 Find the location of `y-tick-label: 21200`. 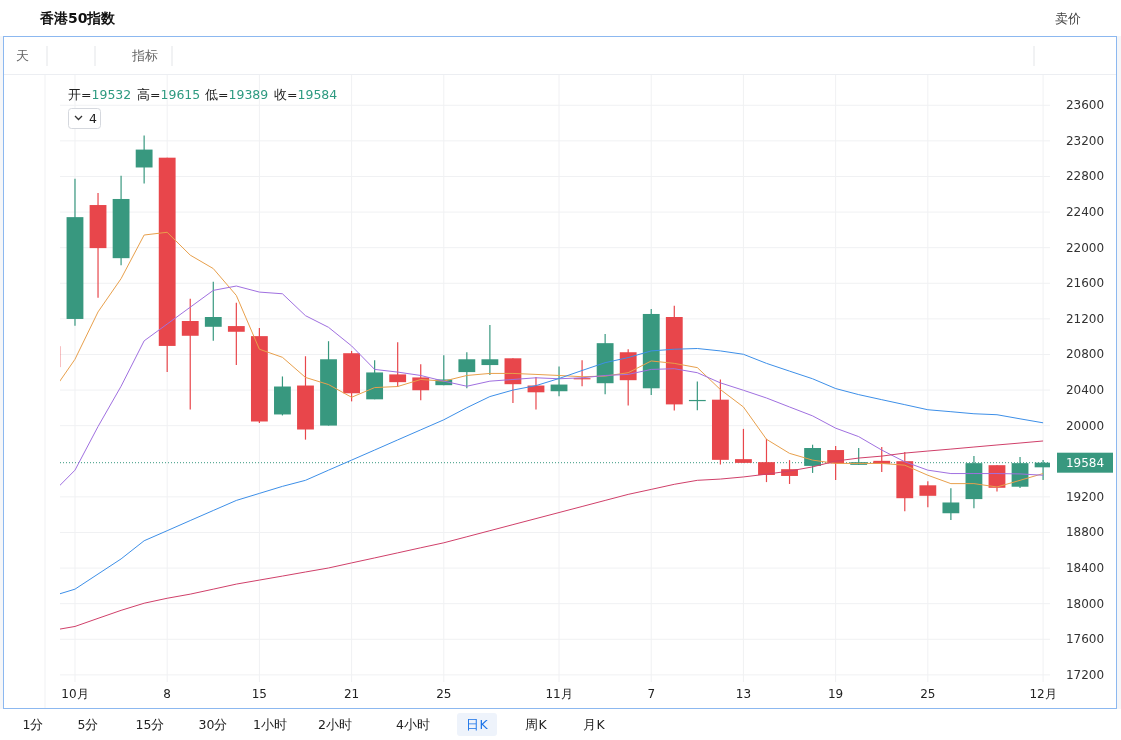

y-tick-label: 21200 is located at coordinates (1085, 318).